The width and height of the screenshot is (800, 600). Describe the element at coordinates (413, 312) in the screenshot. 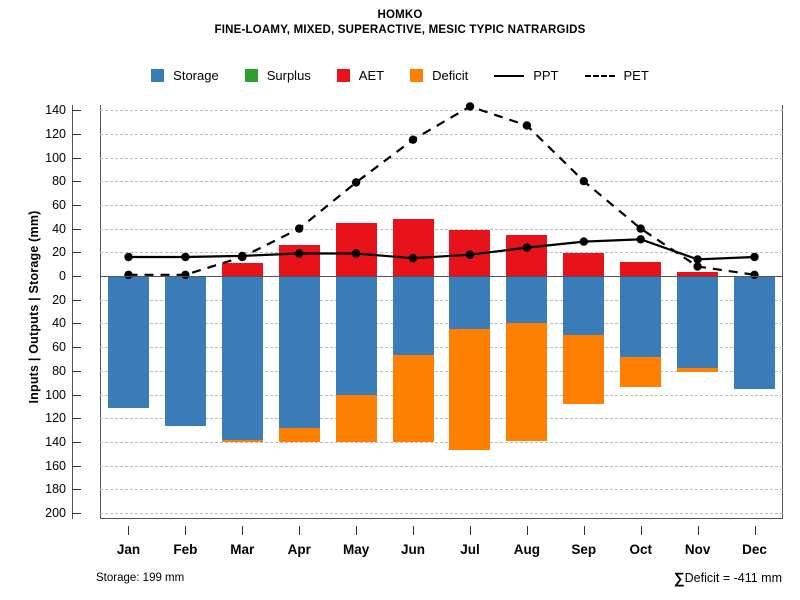

I see `bar-group-jun` at that location.